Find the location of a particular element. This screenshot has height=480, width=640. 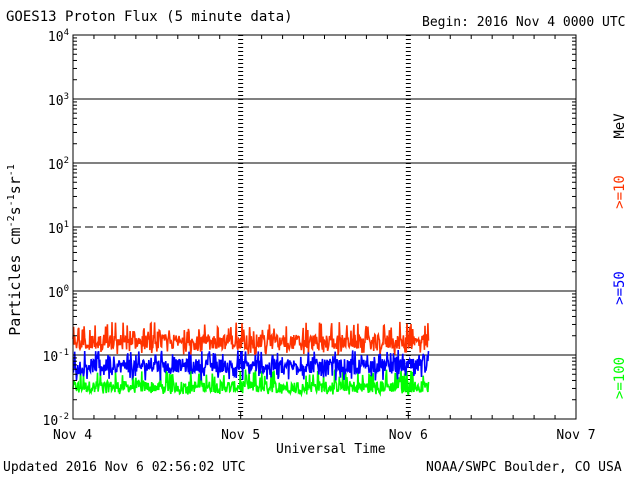

y-tick-label: 10⁰ is located at coordinates (58, 292).